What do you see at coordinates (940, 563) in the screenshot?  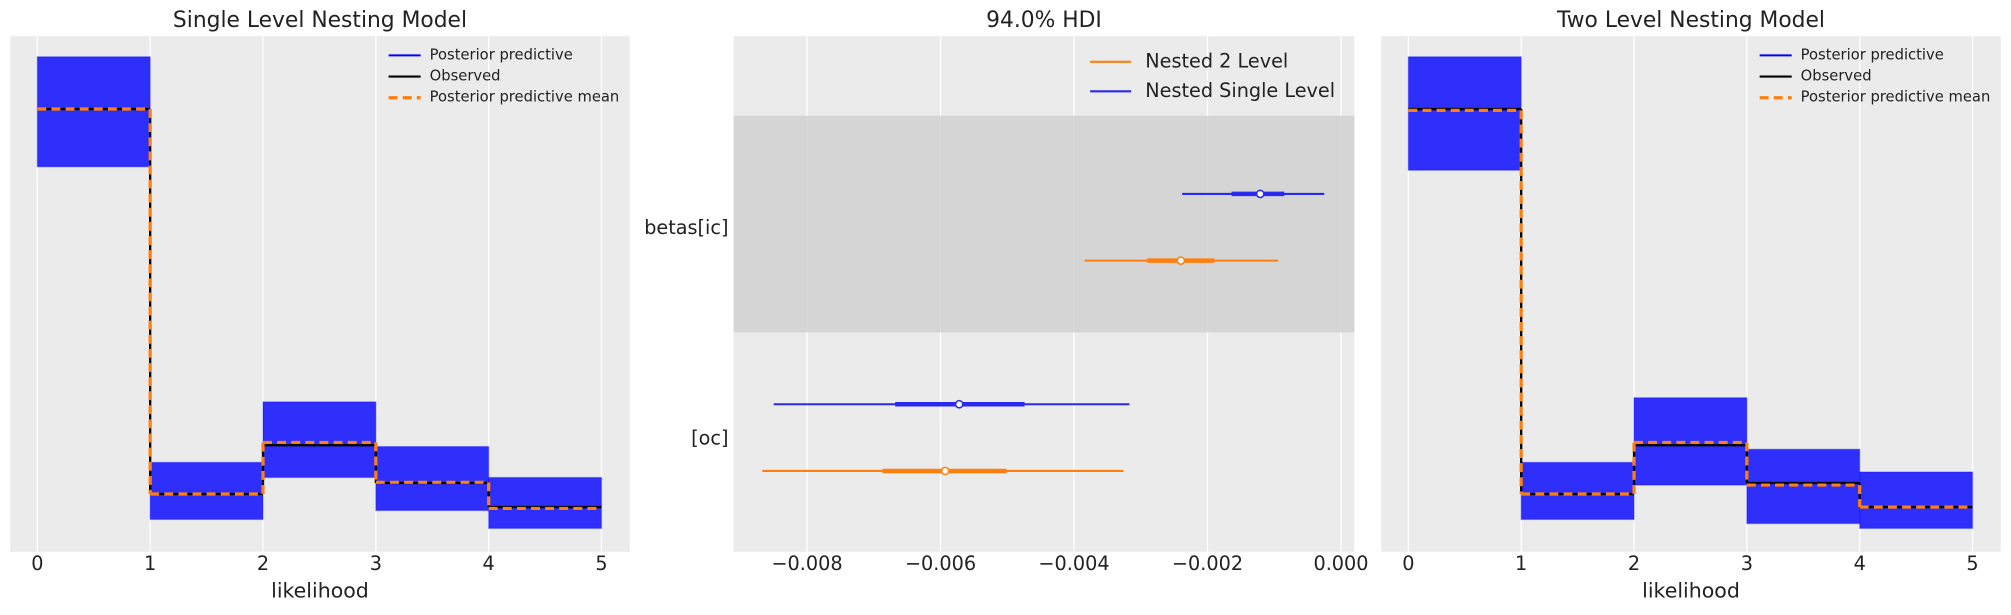 I see `x-tick-label: −0.006` at bounding box center [940, 563].